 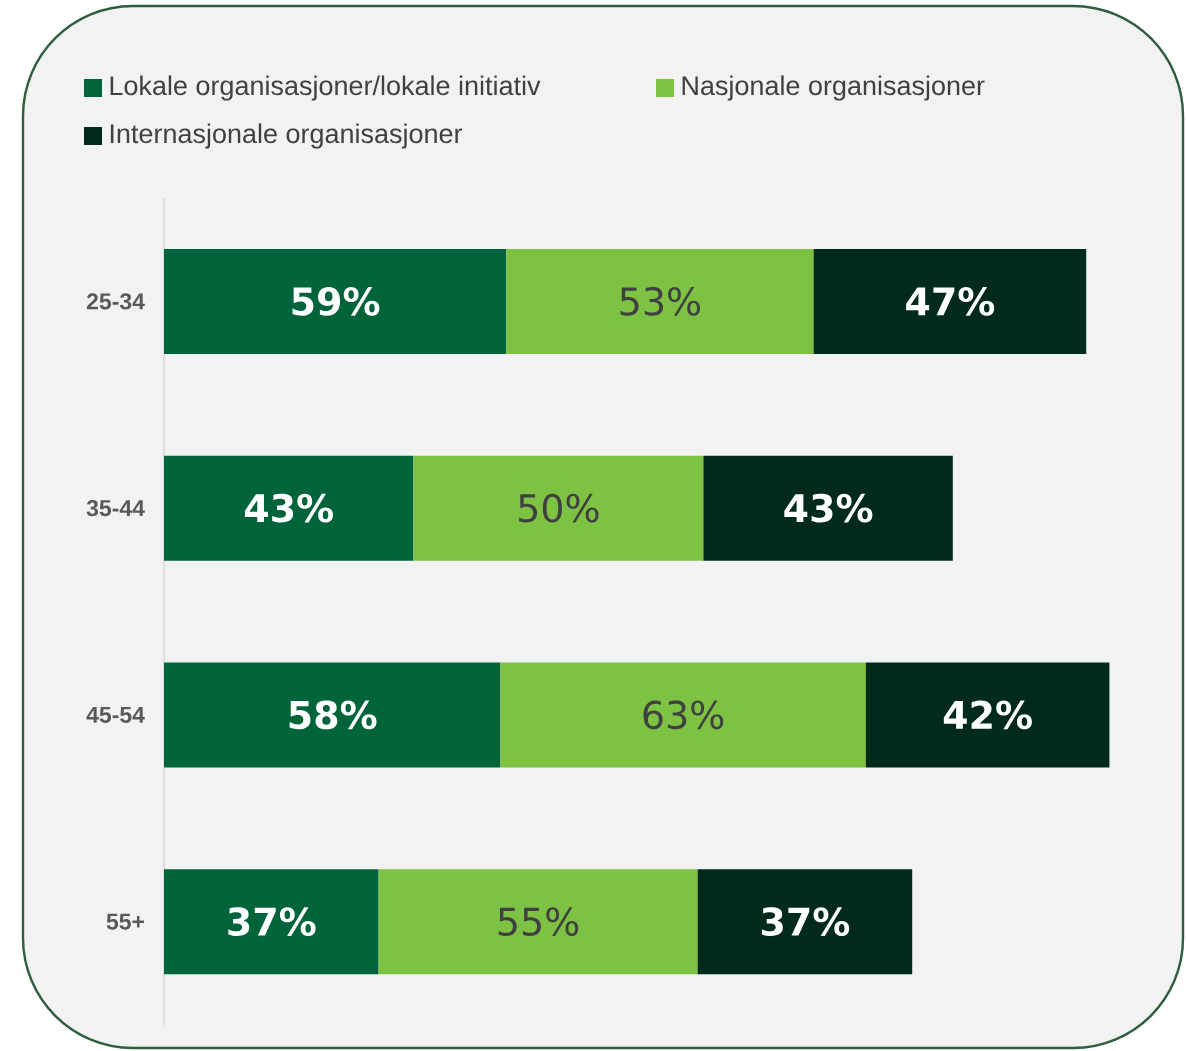 I want to click on data-label: 47%, so click(x=950, y=301).